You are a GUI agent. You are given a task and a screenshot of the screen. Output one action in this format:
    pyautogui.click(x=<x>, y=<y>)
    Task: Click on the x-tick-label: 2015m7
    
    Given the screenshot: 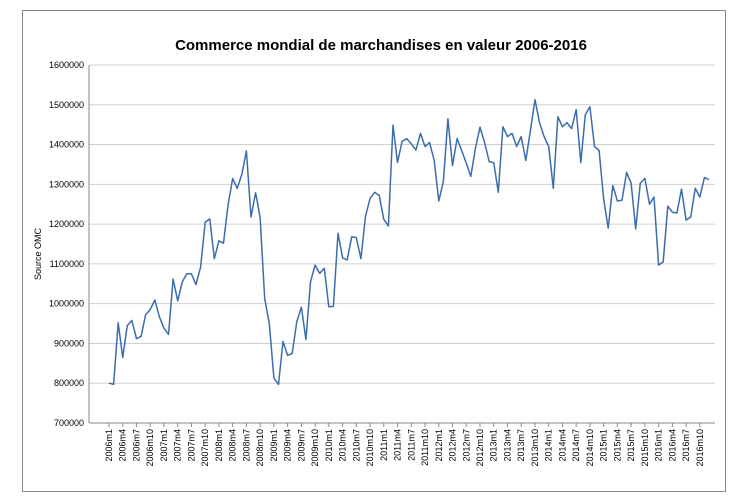 What is the action you would take?
    pyautogui.click(x=631, y=445)
    